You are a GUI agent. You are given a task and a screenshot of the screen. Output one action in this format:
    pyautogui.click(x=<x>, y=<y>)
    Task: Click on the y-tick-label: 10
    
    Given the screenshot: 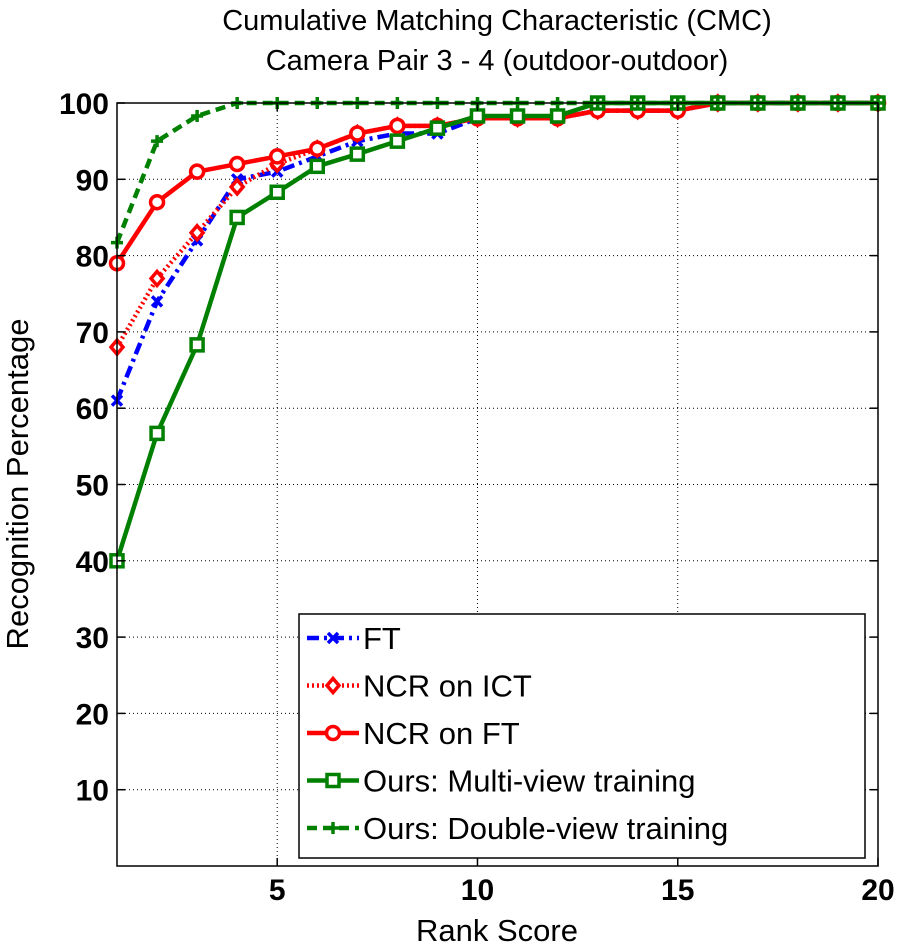 What is the action you would take?
    pyautogui.click(x=92, y=791)
    